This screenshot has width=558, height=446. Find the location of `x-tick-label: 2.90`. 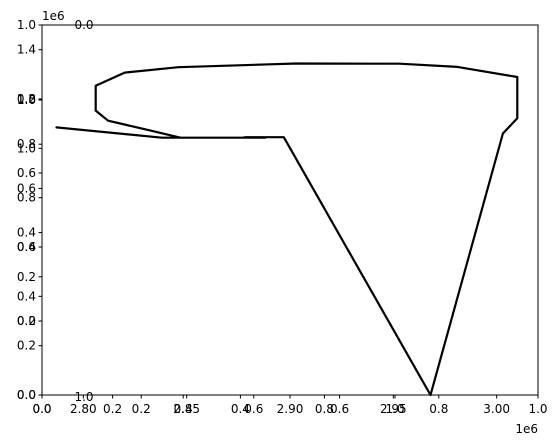

x-tick-label: 2.90 is located at coordinates (290, 409).